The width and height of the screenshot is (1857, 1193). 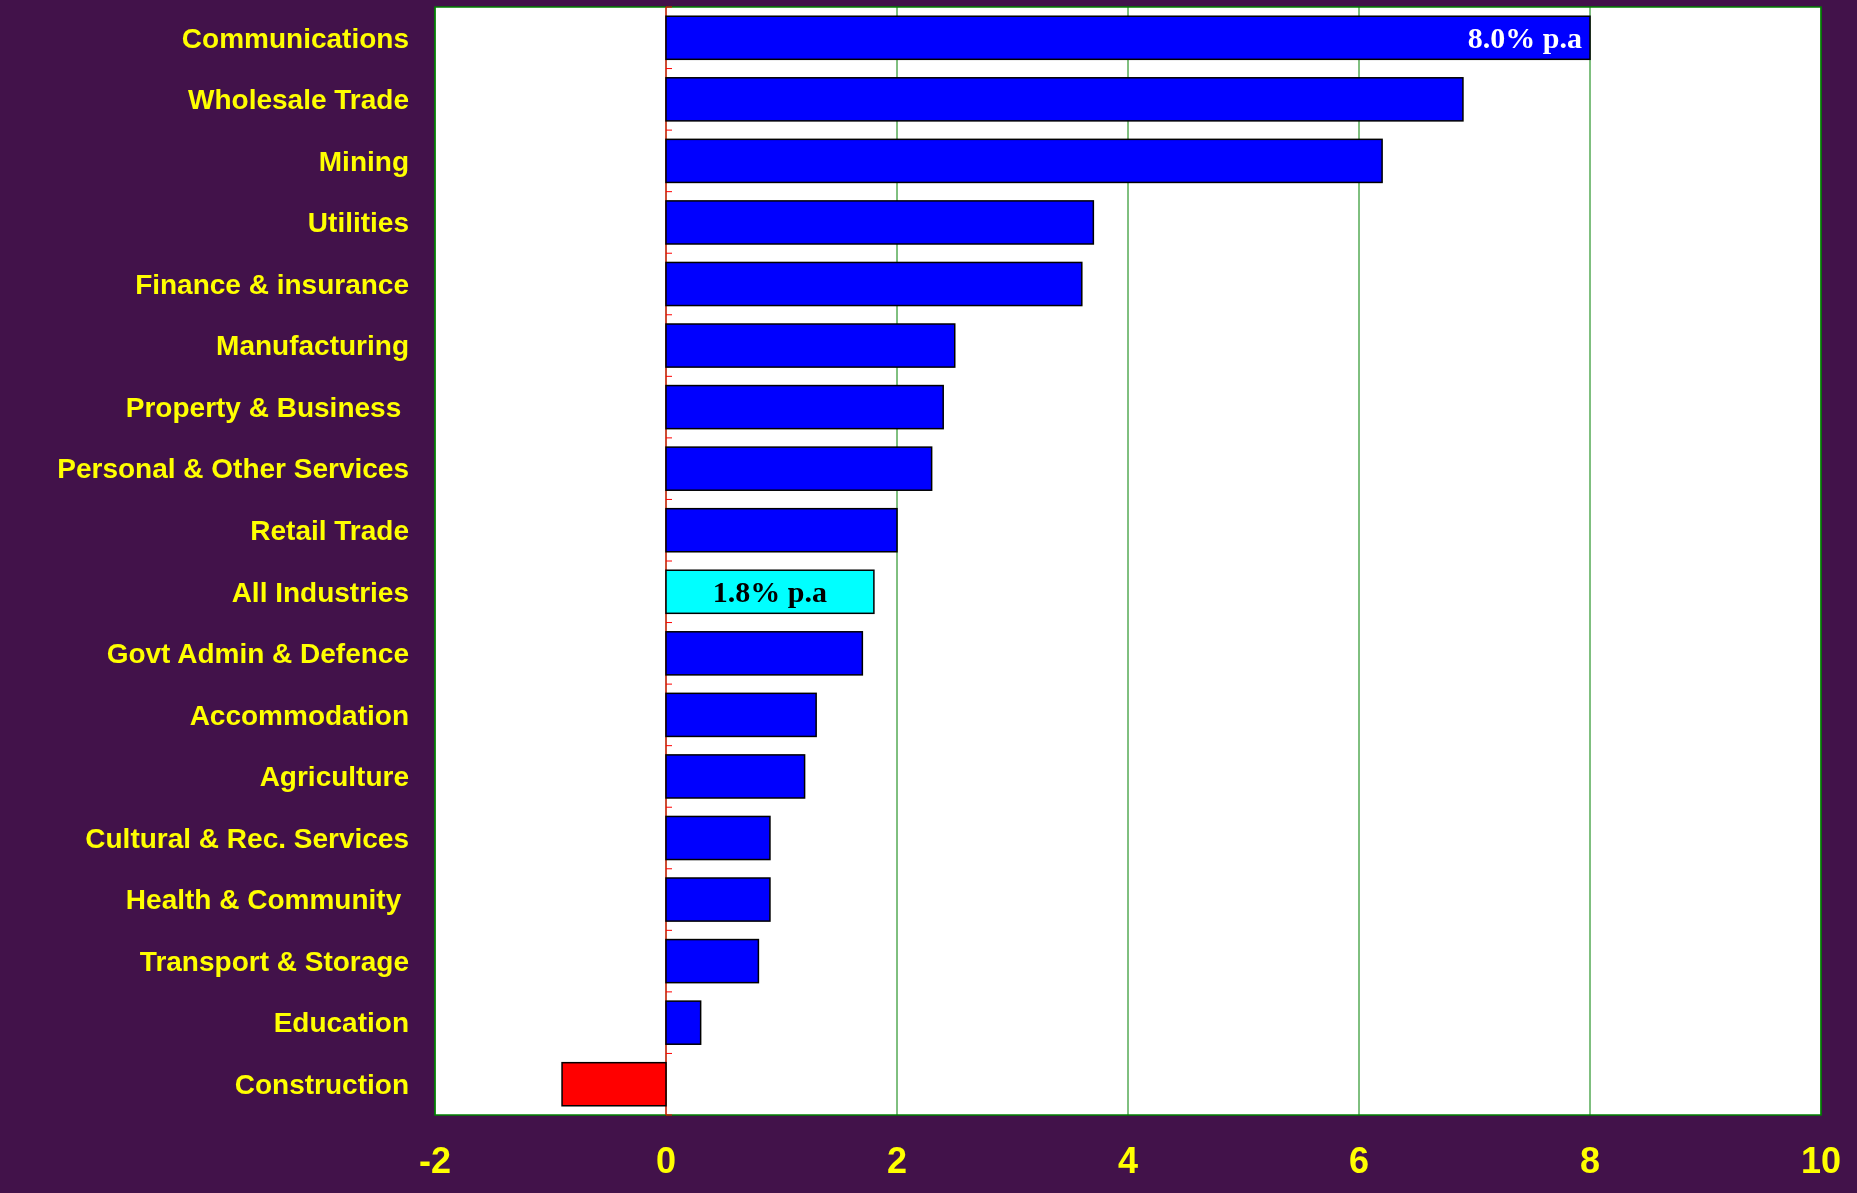 I want to click on y-tick-label: Govt Admin & Defence, so click(x=257, y=654).